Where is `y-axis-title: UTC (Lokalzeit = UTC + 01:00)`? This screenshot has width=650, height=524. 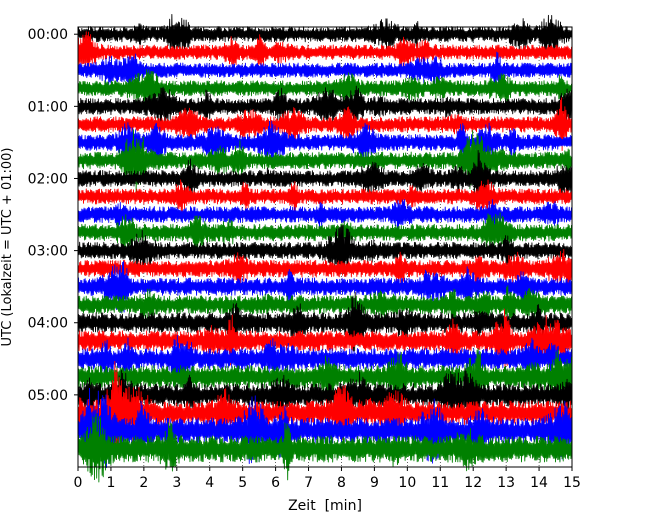
y-axis-title: UTC (Lokalzeit = UTC + 01:00) is located at coordinates (7, 247).